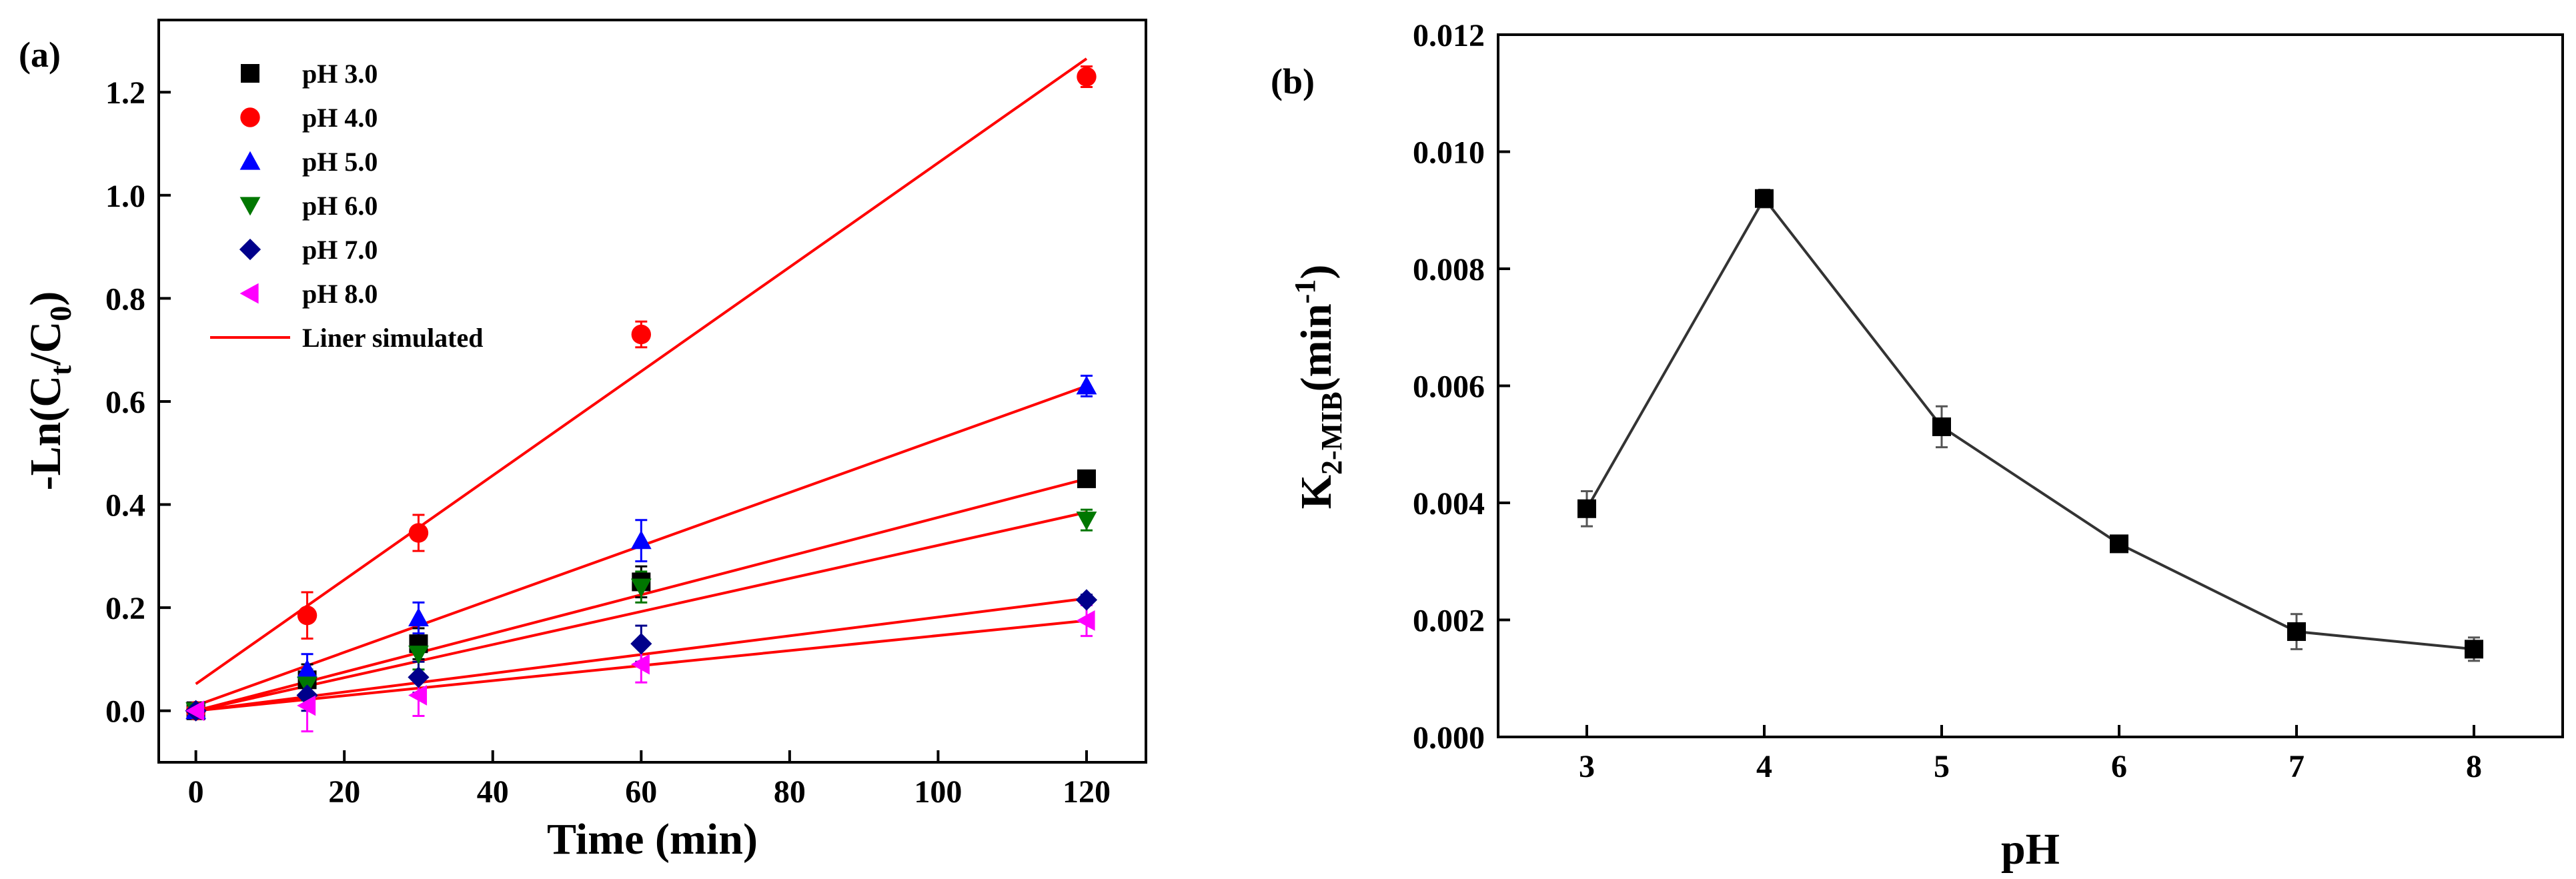 The width and height of the screenshot is (2576, 879). Describe the element at coordinates (340, 162) in the screenshot. I see `legend-label: pH 5.0` at that location.